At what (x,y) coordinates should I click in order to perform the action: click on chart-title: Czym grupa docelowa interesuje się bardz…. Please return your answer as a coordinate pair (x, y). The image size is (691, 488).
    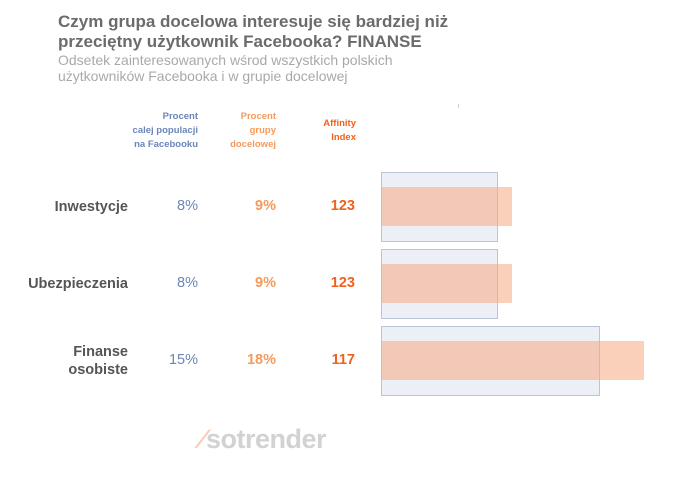
    Looking at the image, I should click on (253, 31).